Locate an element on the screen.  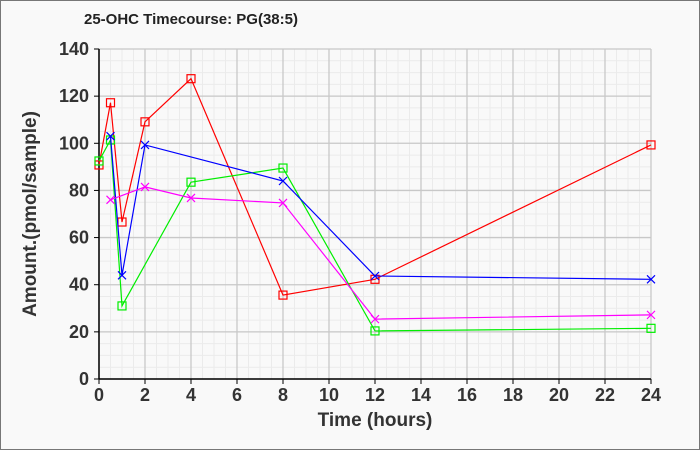
y-tick-label: 100 is located at coordinates (74, 143).